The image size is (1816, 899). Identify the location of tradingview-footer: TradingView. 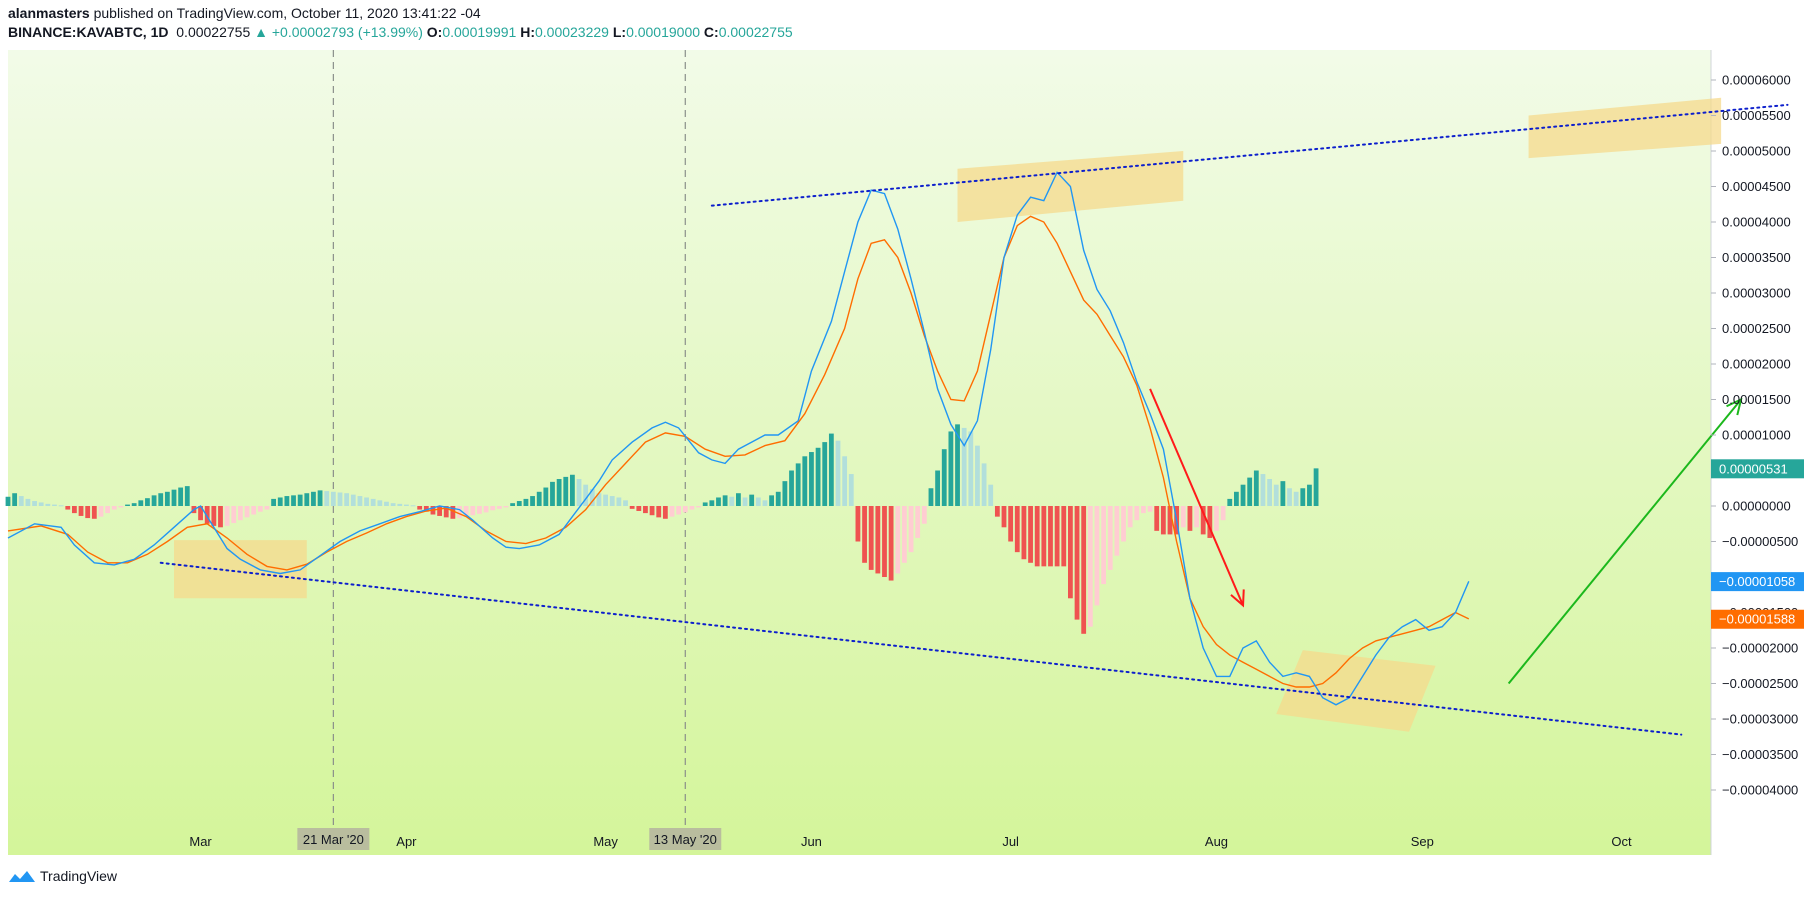
(62, 876).